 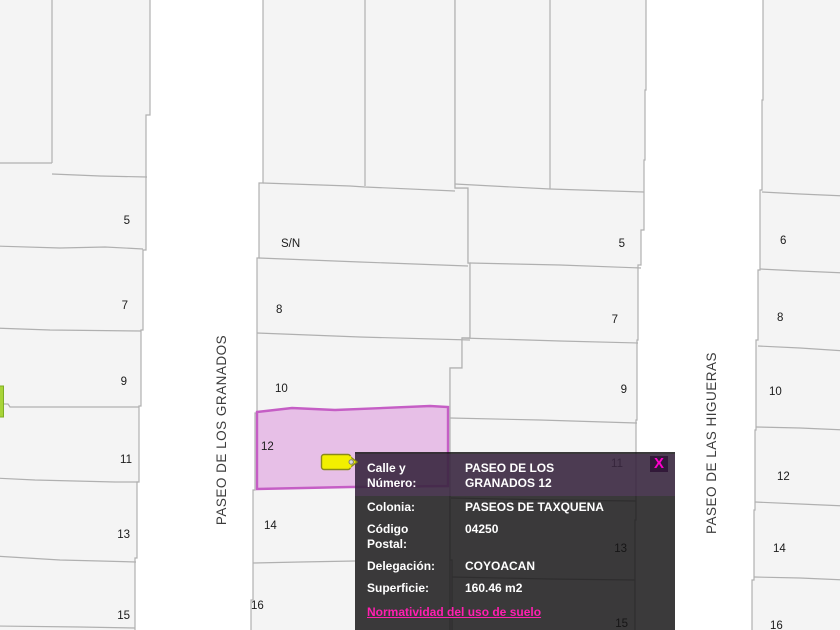 I want to click on street-label-higueras: PASEO DE LAS HIGUERAS, so click(x=711, y=443).